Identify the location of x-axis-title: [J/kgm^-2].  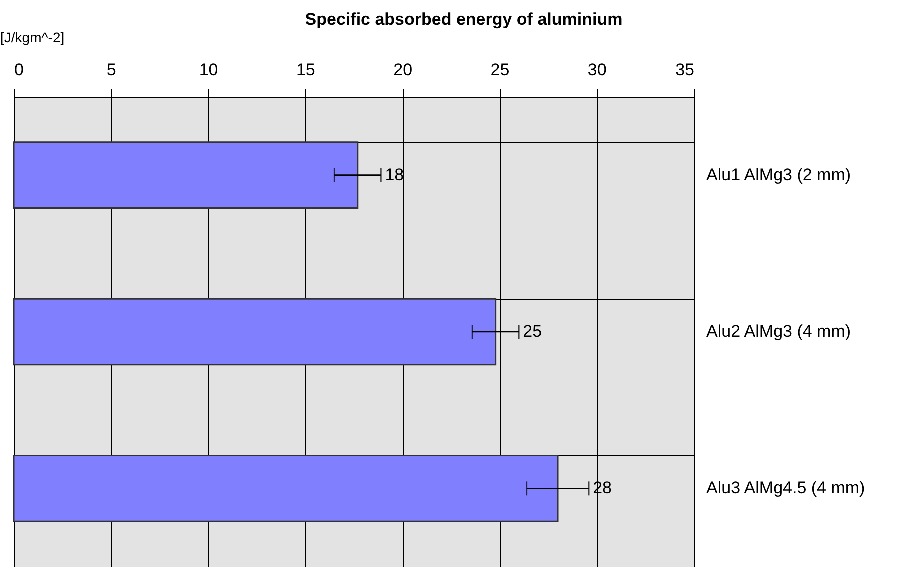
(32, 38).